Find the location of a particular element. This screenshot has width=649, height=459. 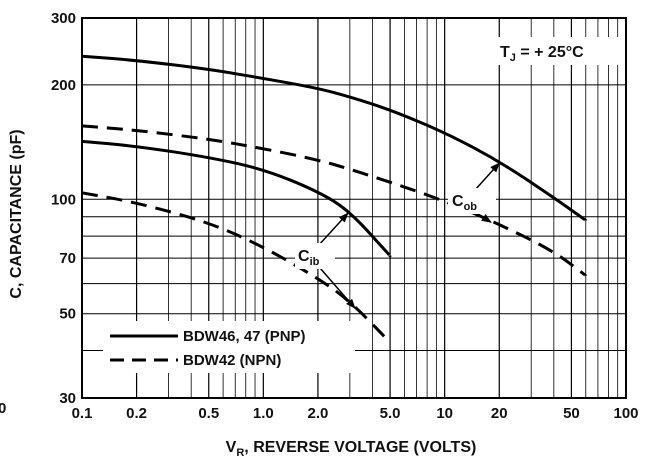

legend-box is located at coordinates (229, 347).